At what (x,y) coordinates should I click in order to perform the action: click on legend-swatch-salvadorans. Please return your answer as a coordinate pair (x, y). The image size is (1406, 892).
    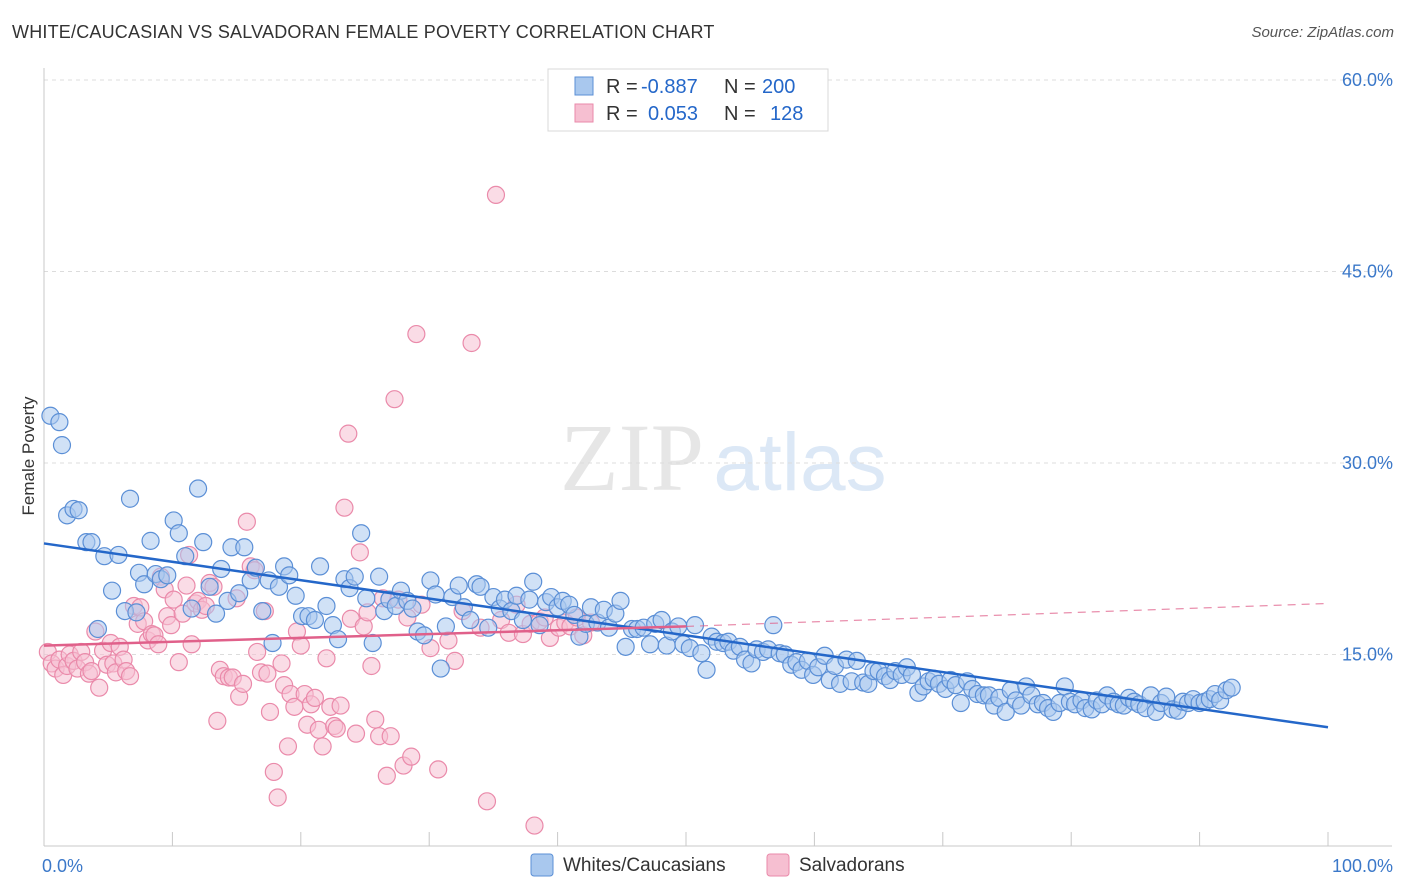
    Looking at the image, I should click on (778, 865).